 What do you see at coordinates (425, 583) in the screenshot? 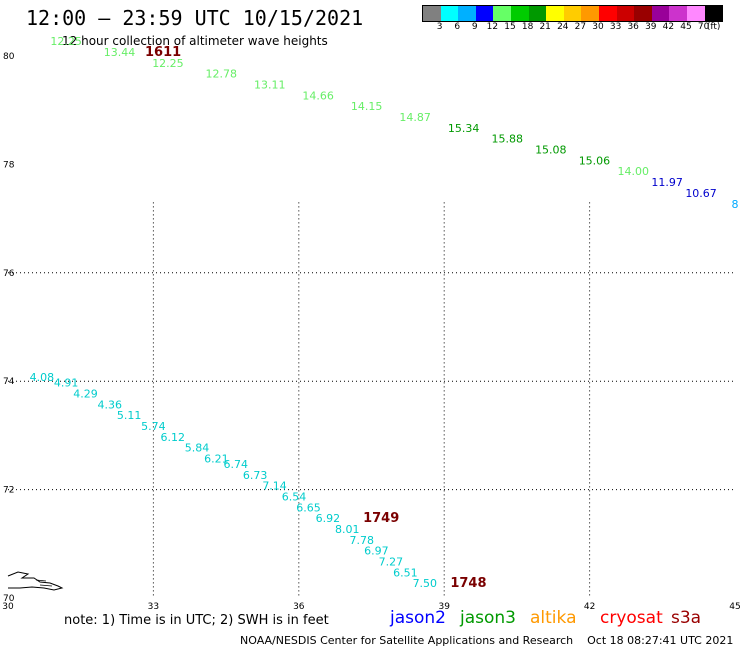
I see `swh-value-label: 7.50` at bounding box center [425, 583].